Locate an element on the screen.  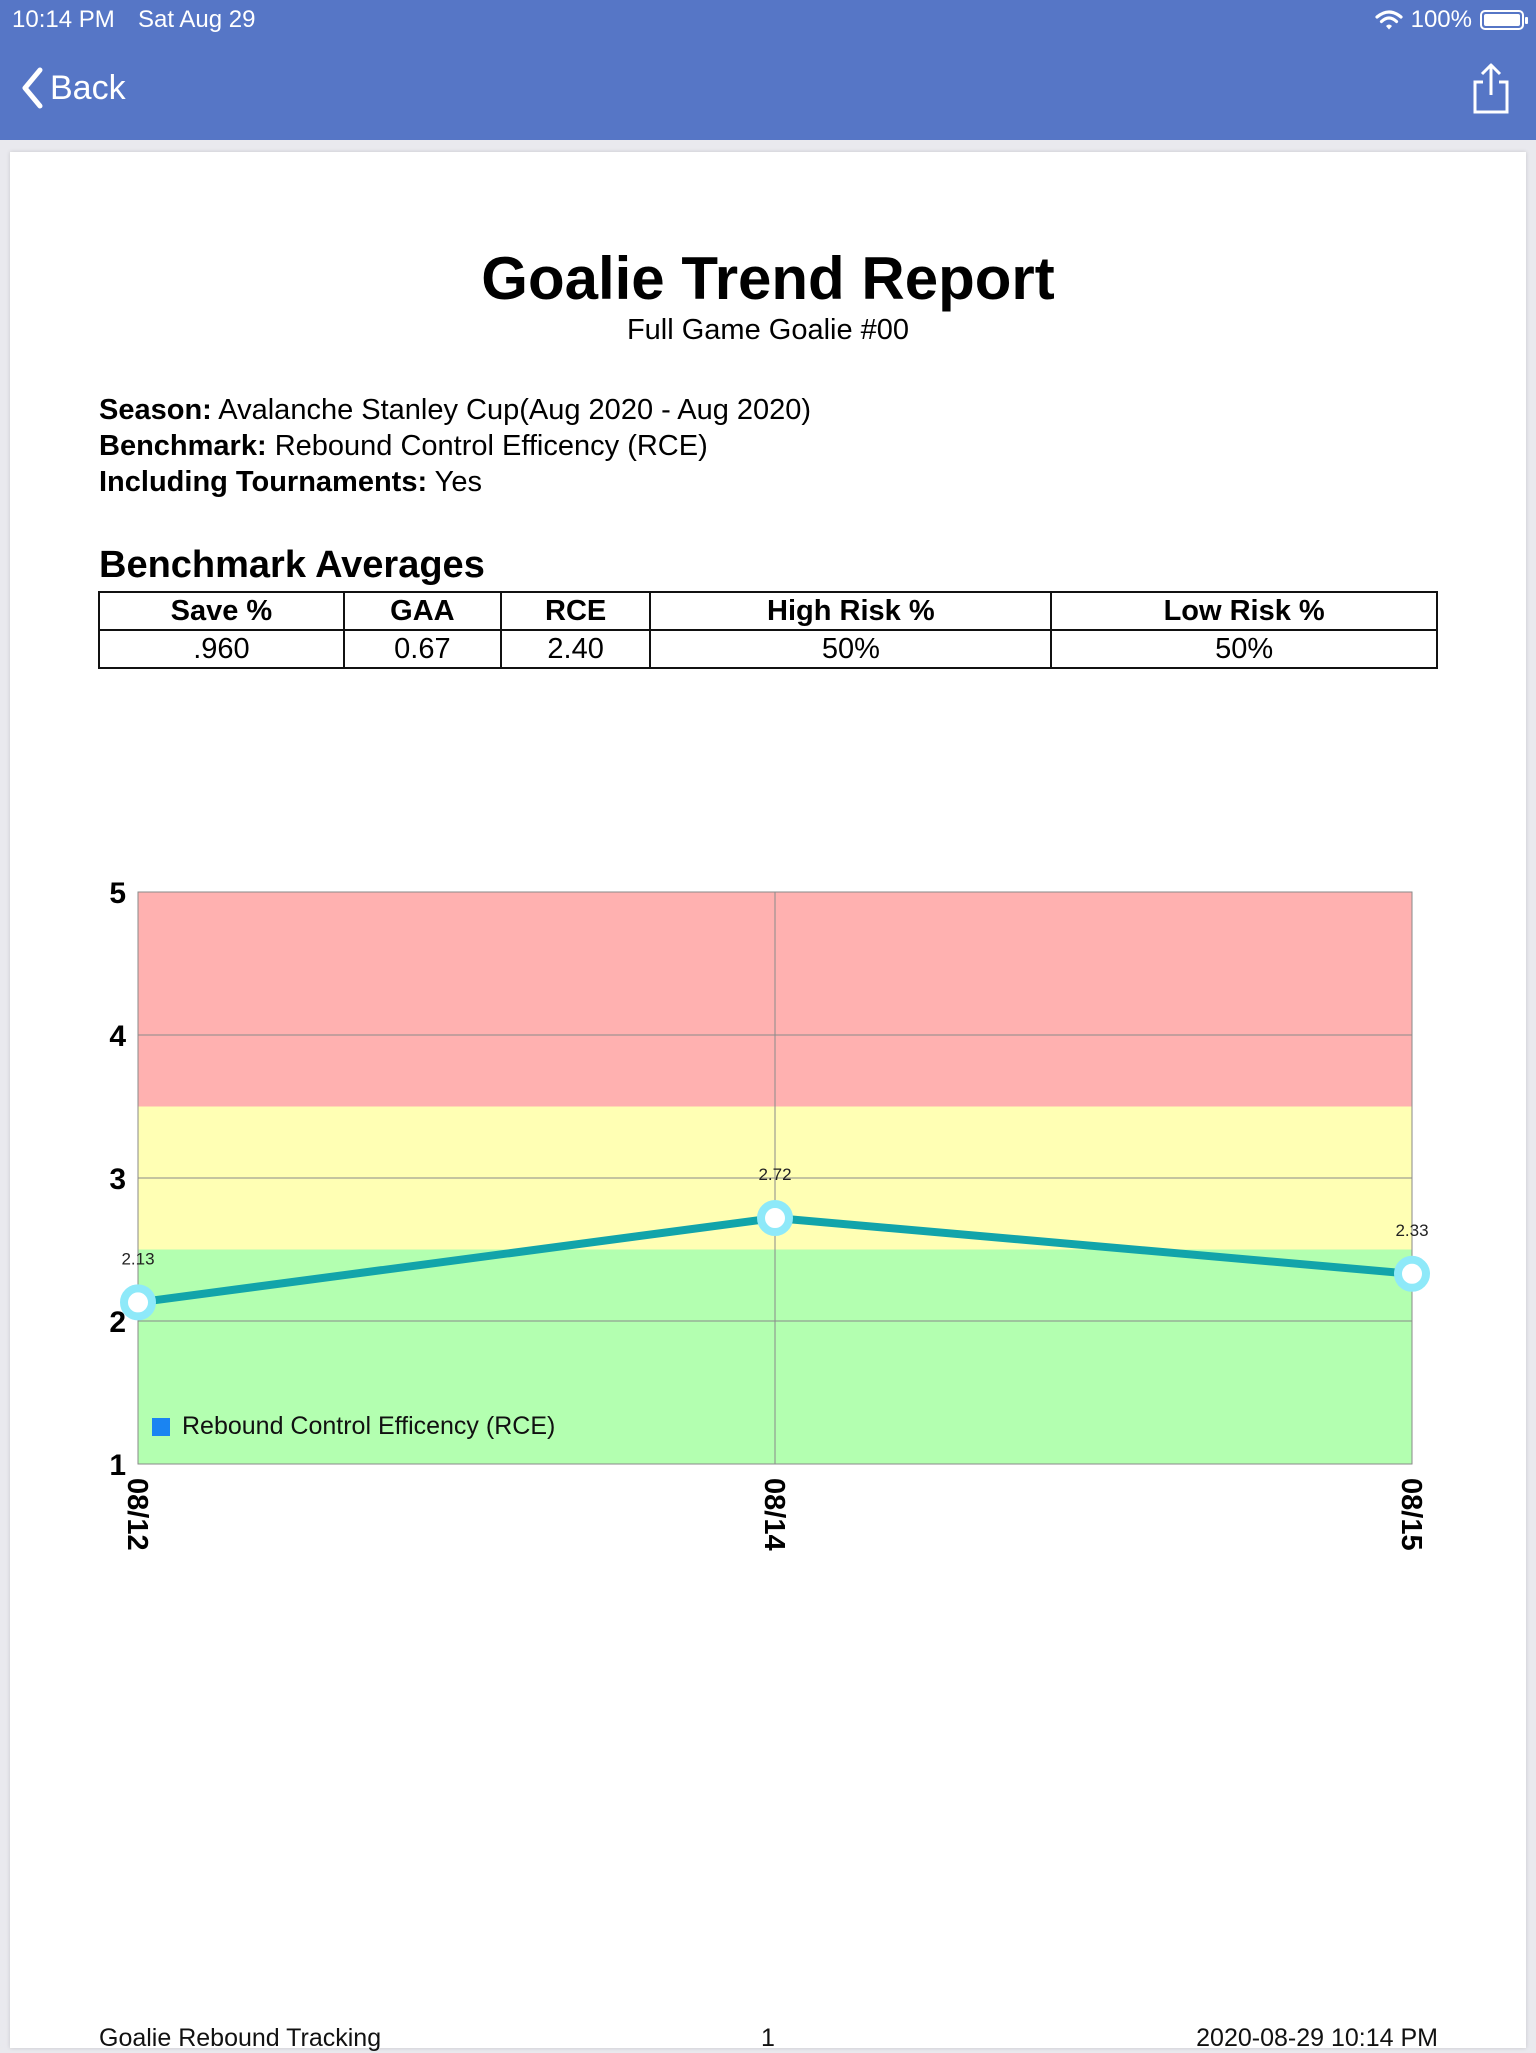
benchmark-value: Rebound Control Efficency (RCE) is located at coordinates (491, 446).